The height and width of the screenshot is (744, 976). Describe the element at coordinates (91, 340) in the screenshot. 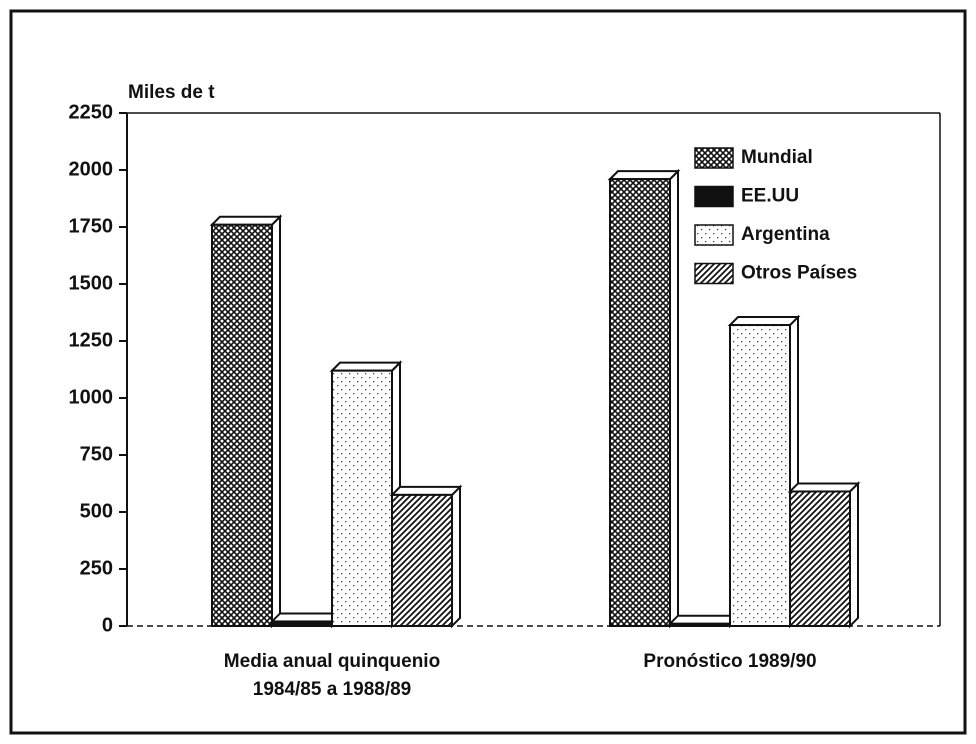

I see `y-tick-label: 1250` at that location.